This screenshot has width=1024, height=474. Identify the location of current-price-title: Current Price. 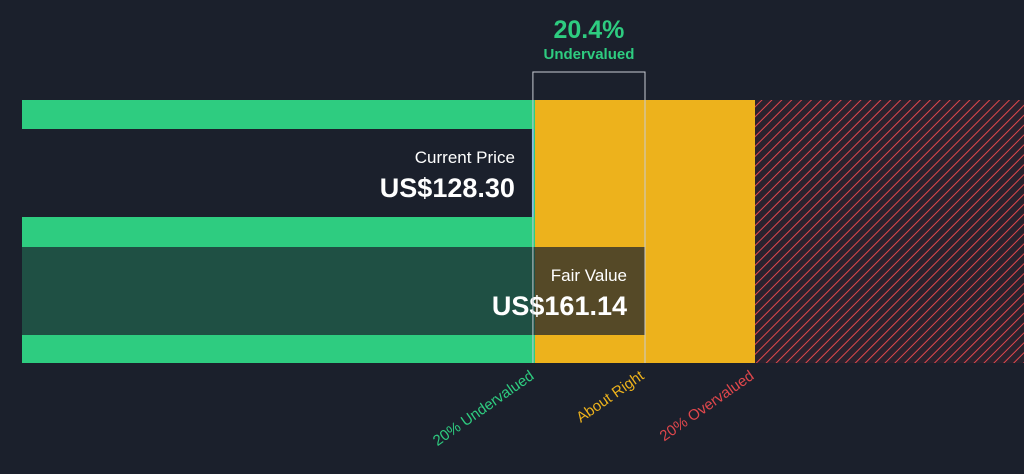
(465, 157).